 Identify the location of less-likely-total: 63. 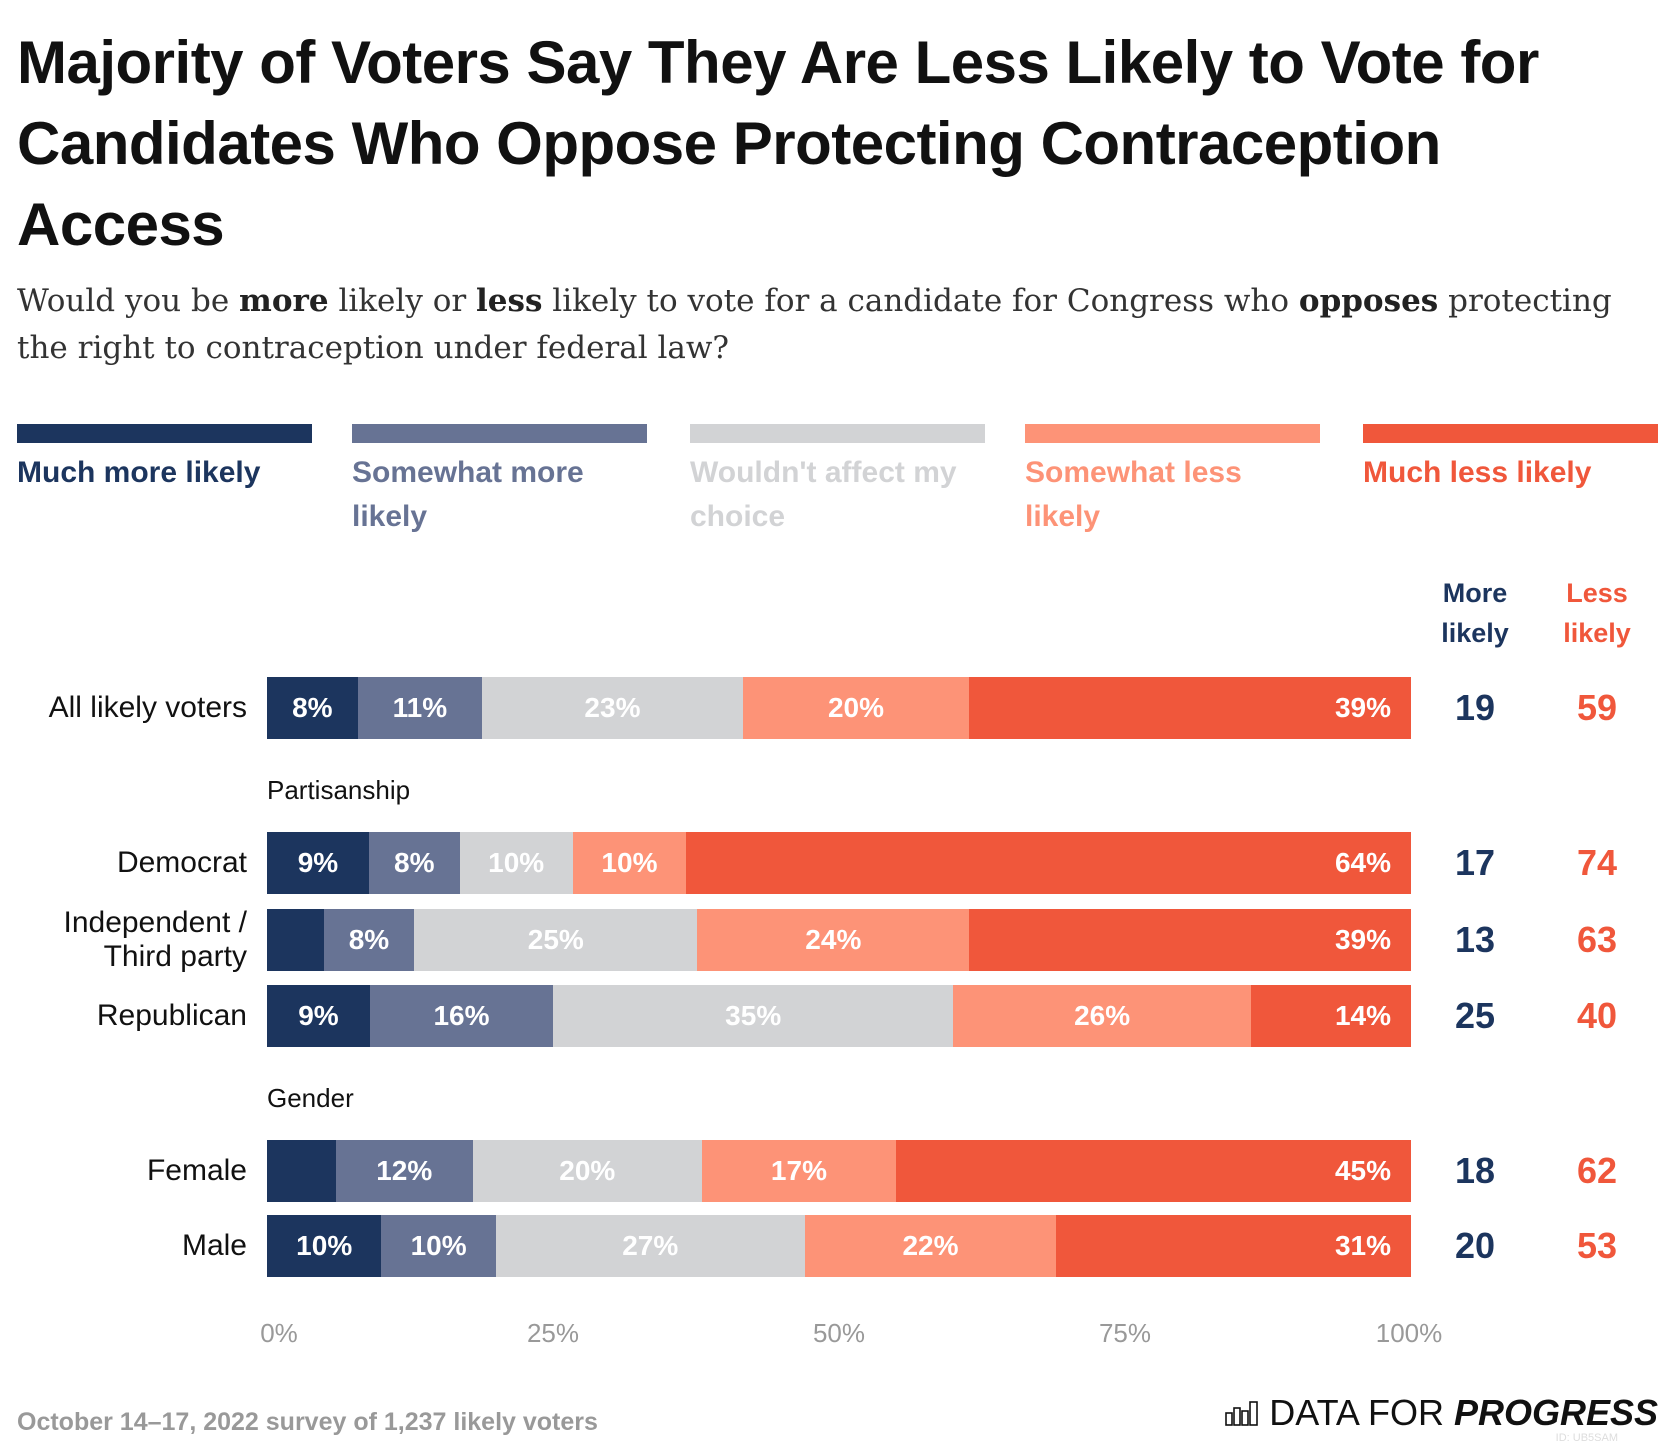
(1597, 939).